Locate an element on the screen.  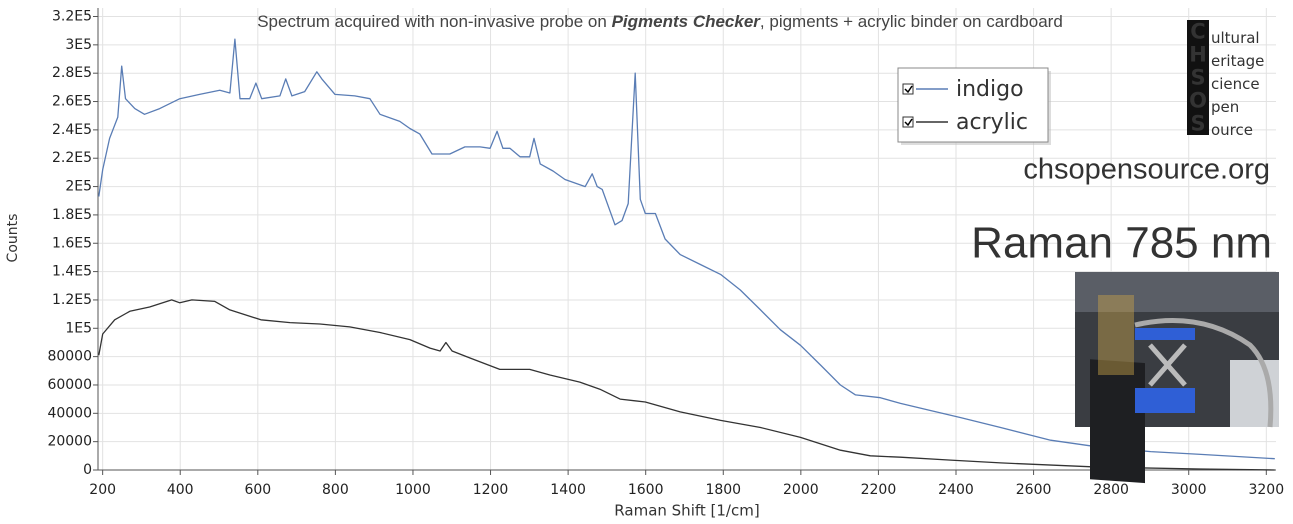
x-tick-label: 1400 is located at coordinates (568, 490).